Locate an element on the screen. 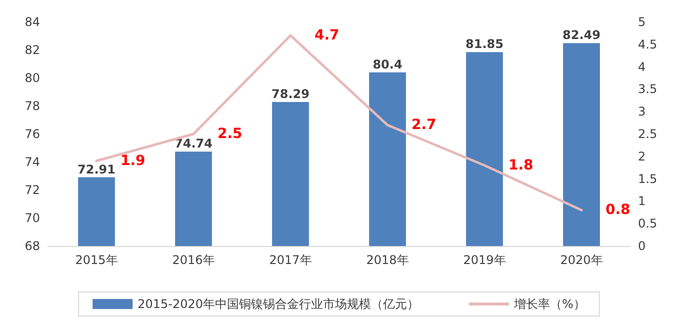 The image size is (678, 328). y-tick-label: 68 is located at coordinates (32, 246).